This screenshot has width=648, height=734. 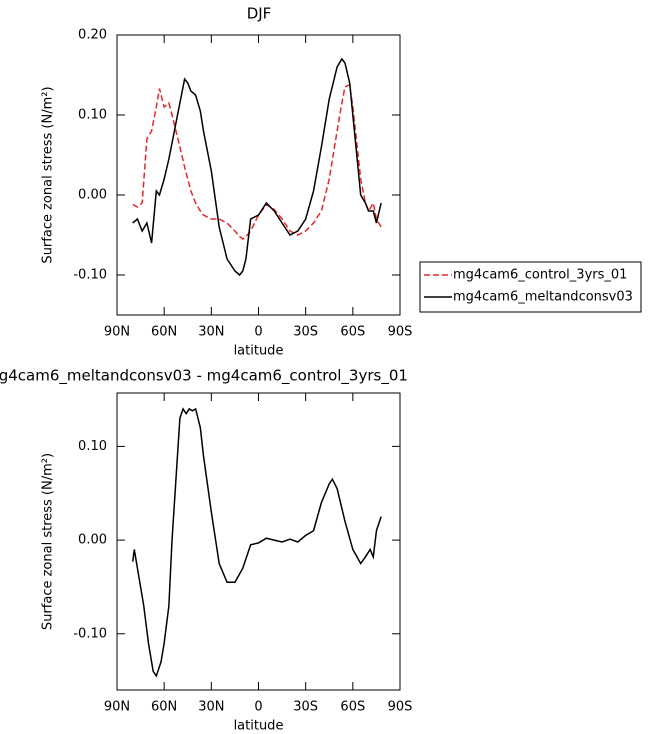 I want to click on chart-title: DJF, so click(x=259, y=14).